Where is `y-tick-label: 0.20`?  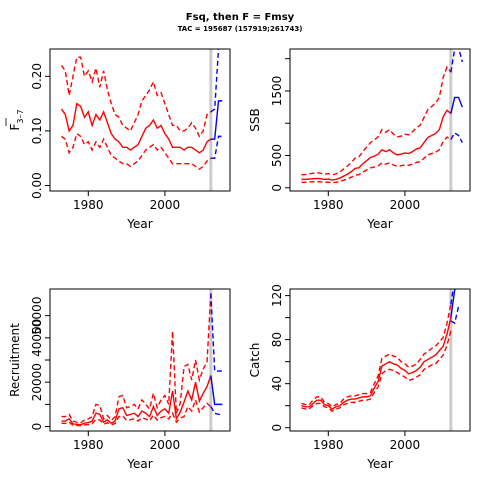
y-tick-label: 0.20 is located at coordinates (37, 76).